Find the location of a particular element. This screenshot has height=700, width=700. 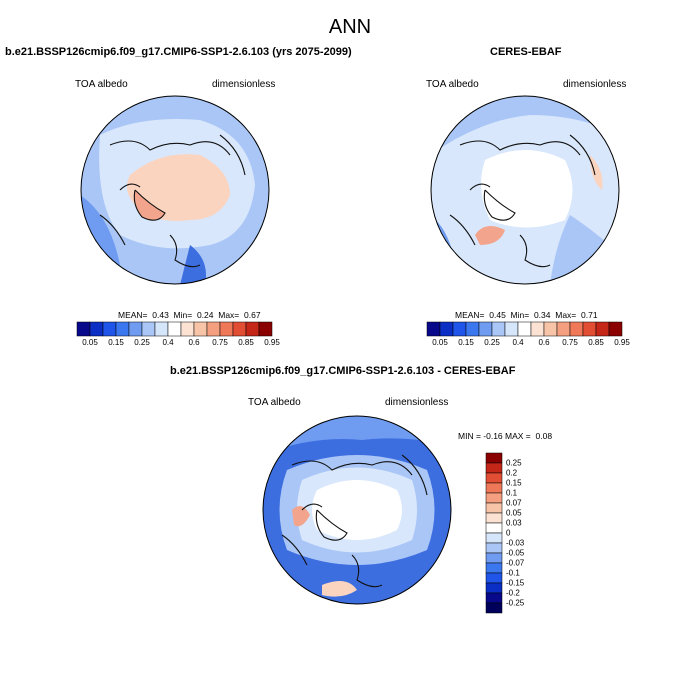

map-region-lightblue is located at coordinates (525, 125).